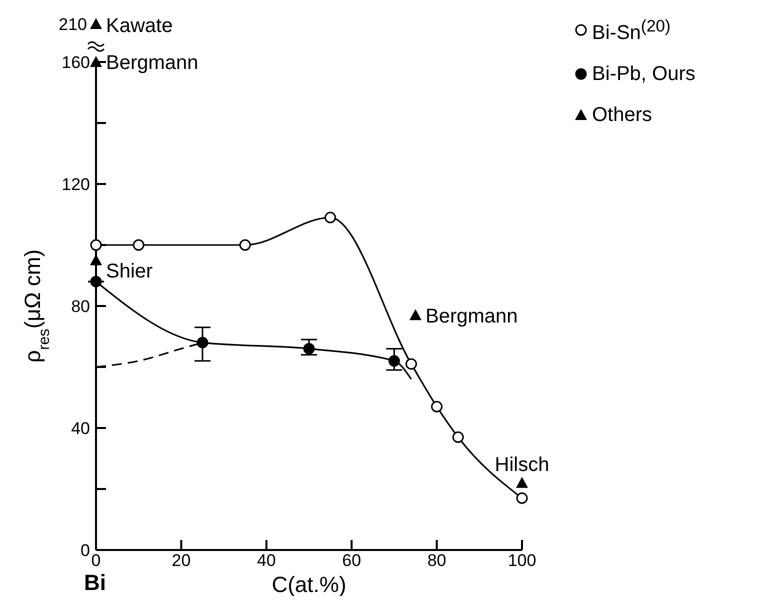 The image size is (772, 606). Describe the element at coordinates (644, 73) in the screenshot. I see `legend-label: Bi-Pb, Ours` at that location.